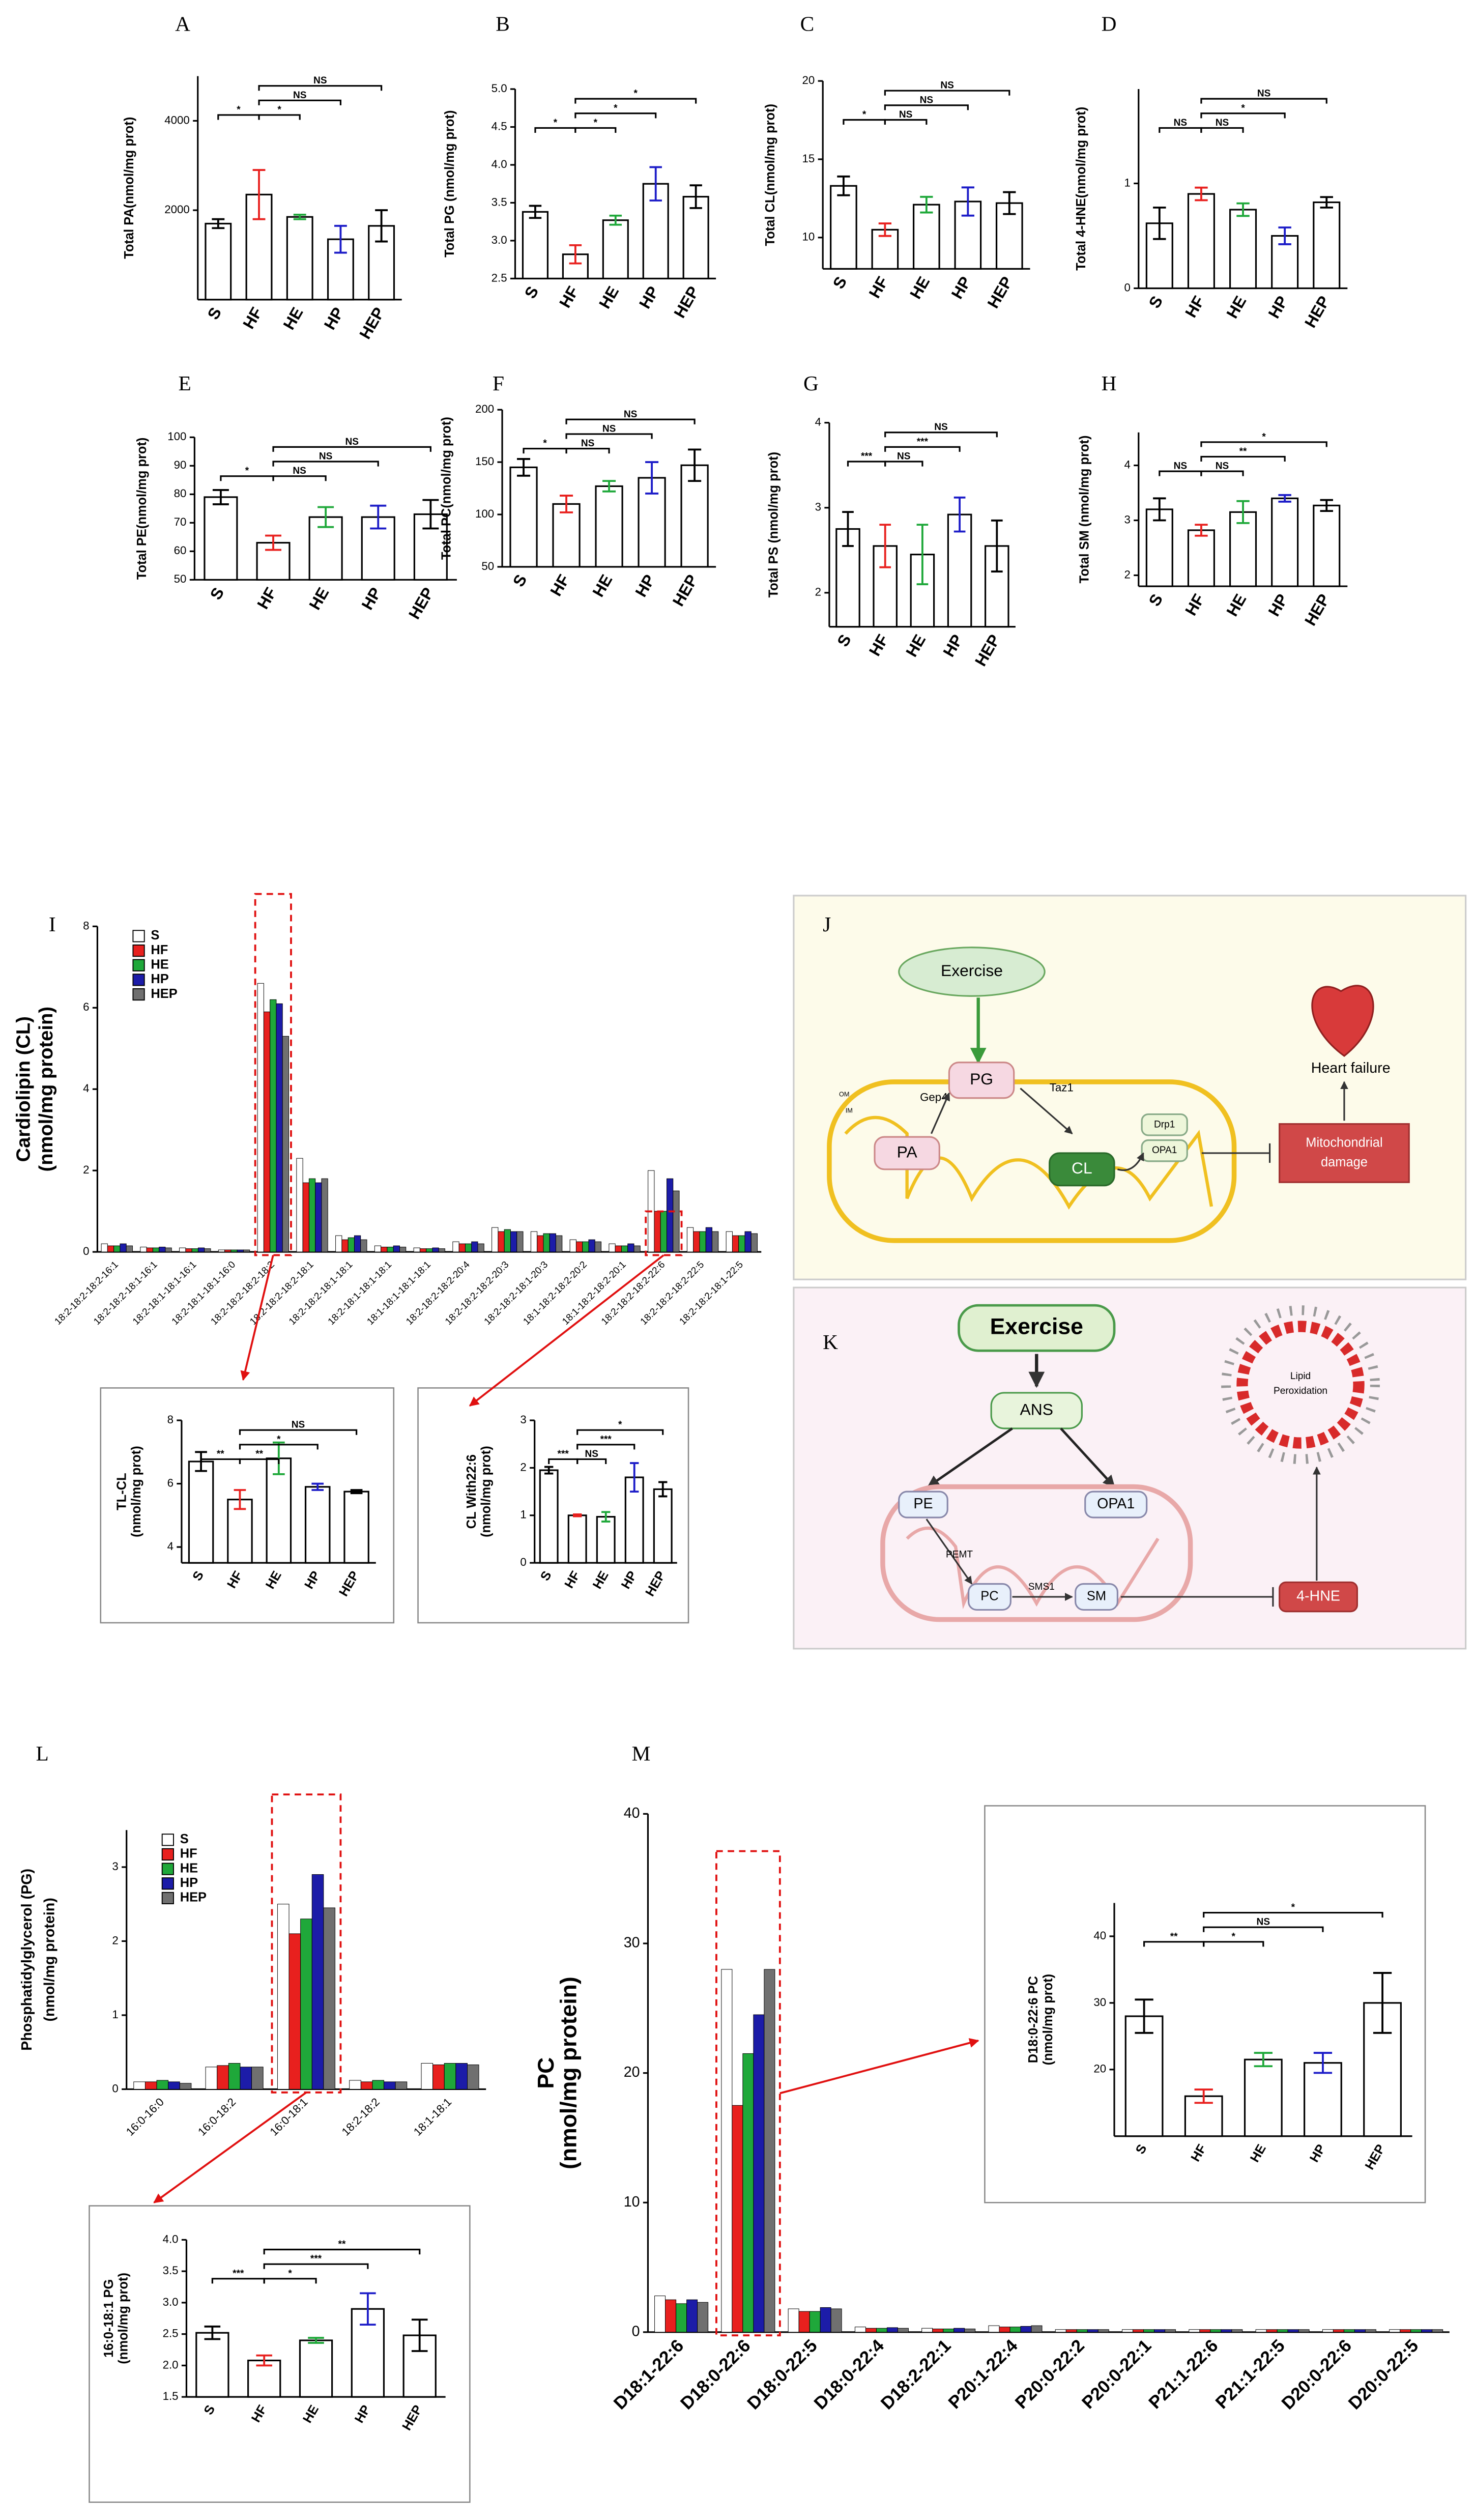 The height and width of the screenshot is (2520, 1474). I want to click on y-tick-label: 3, so click(115, 1866).